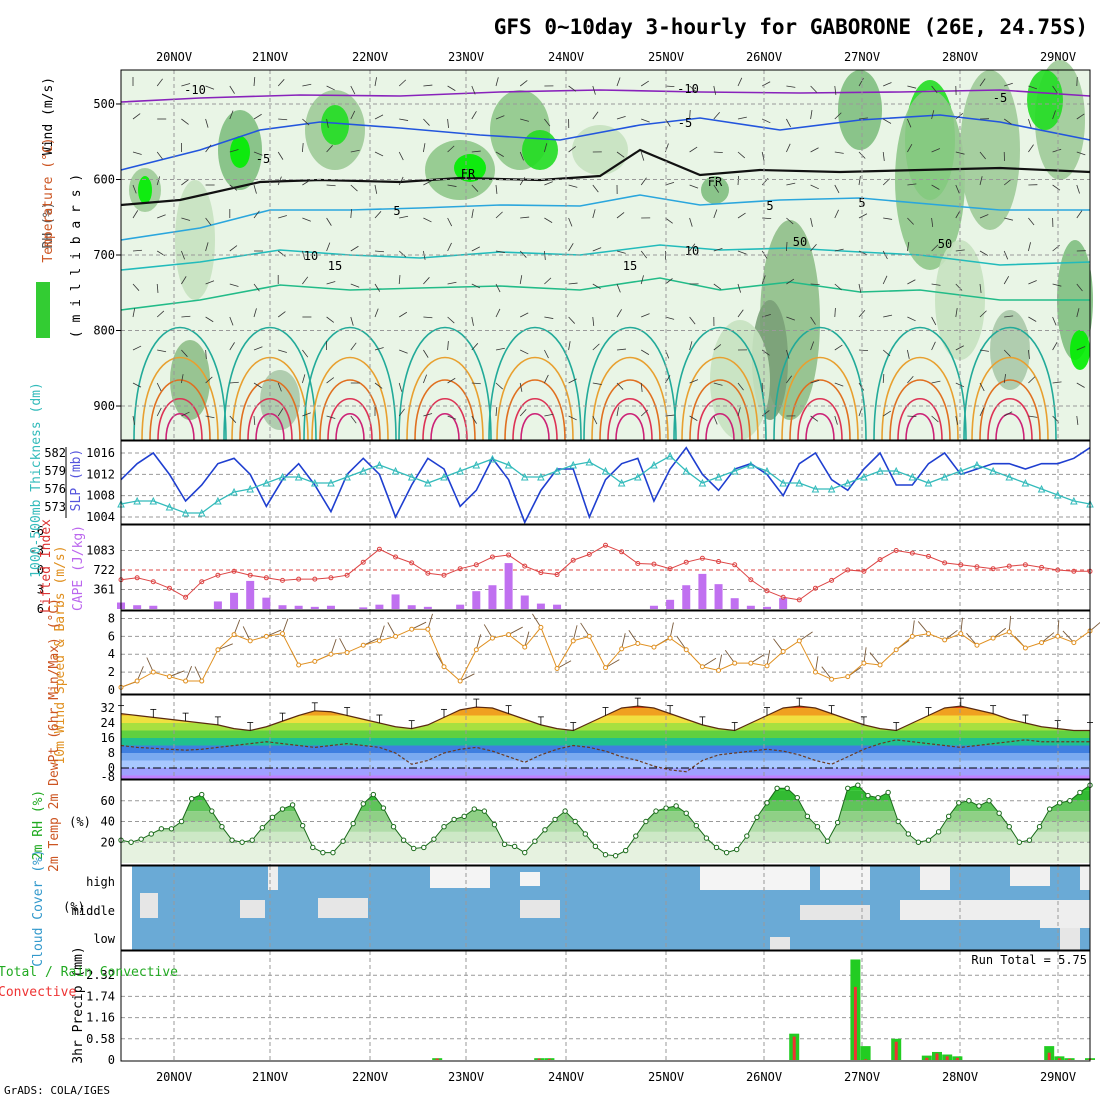 This screenshot has width=1100, height=1100. What do you see at coordinates (111, 690) in the screenshot?
I see `wind-tick-label: 0` at bounding box center [111, 690].